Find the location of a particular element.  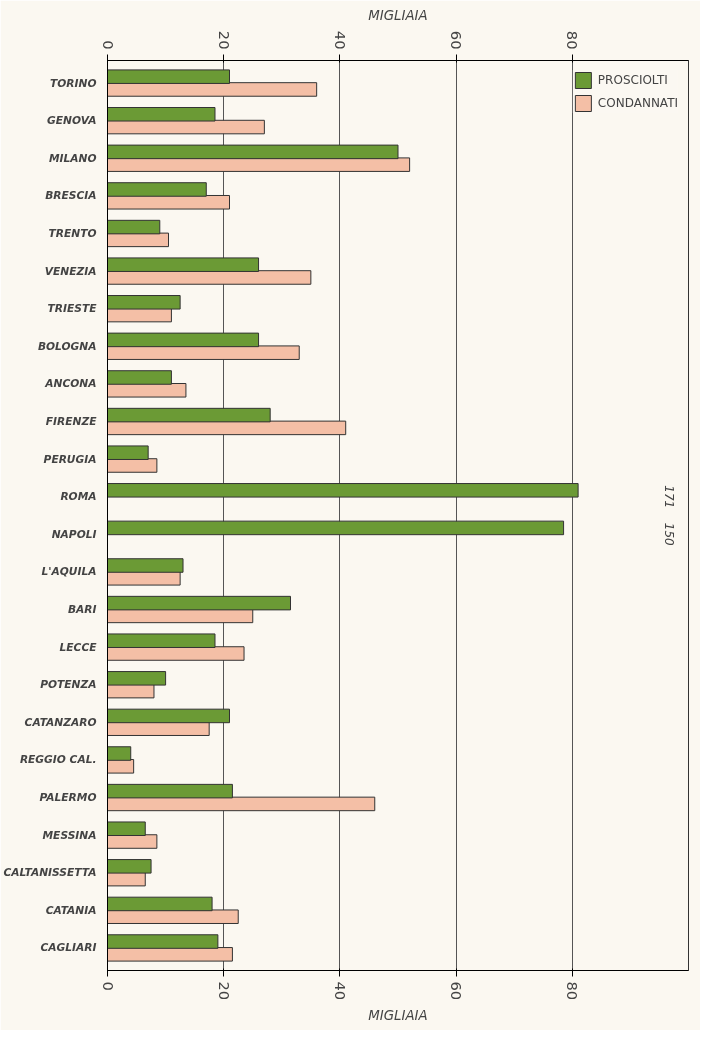

x-tick-label: 40 is located at coordinates (340, 40).